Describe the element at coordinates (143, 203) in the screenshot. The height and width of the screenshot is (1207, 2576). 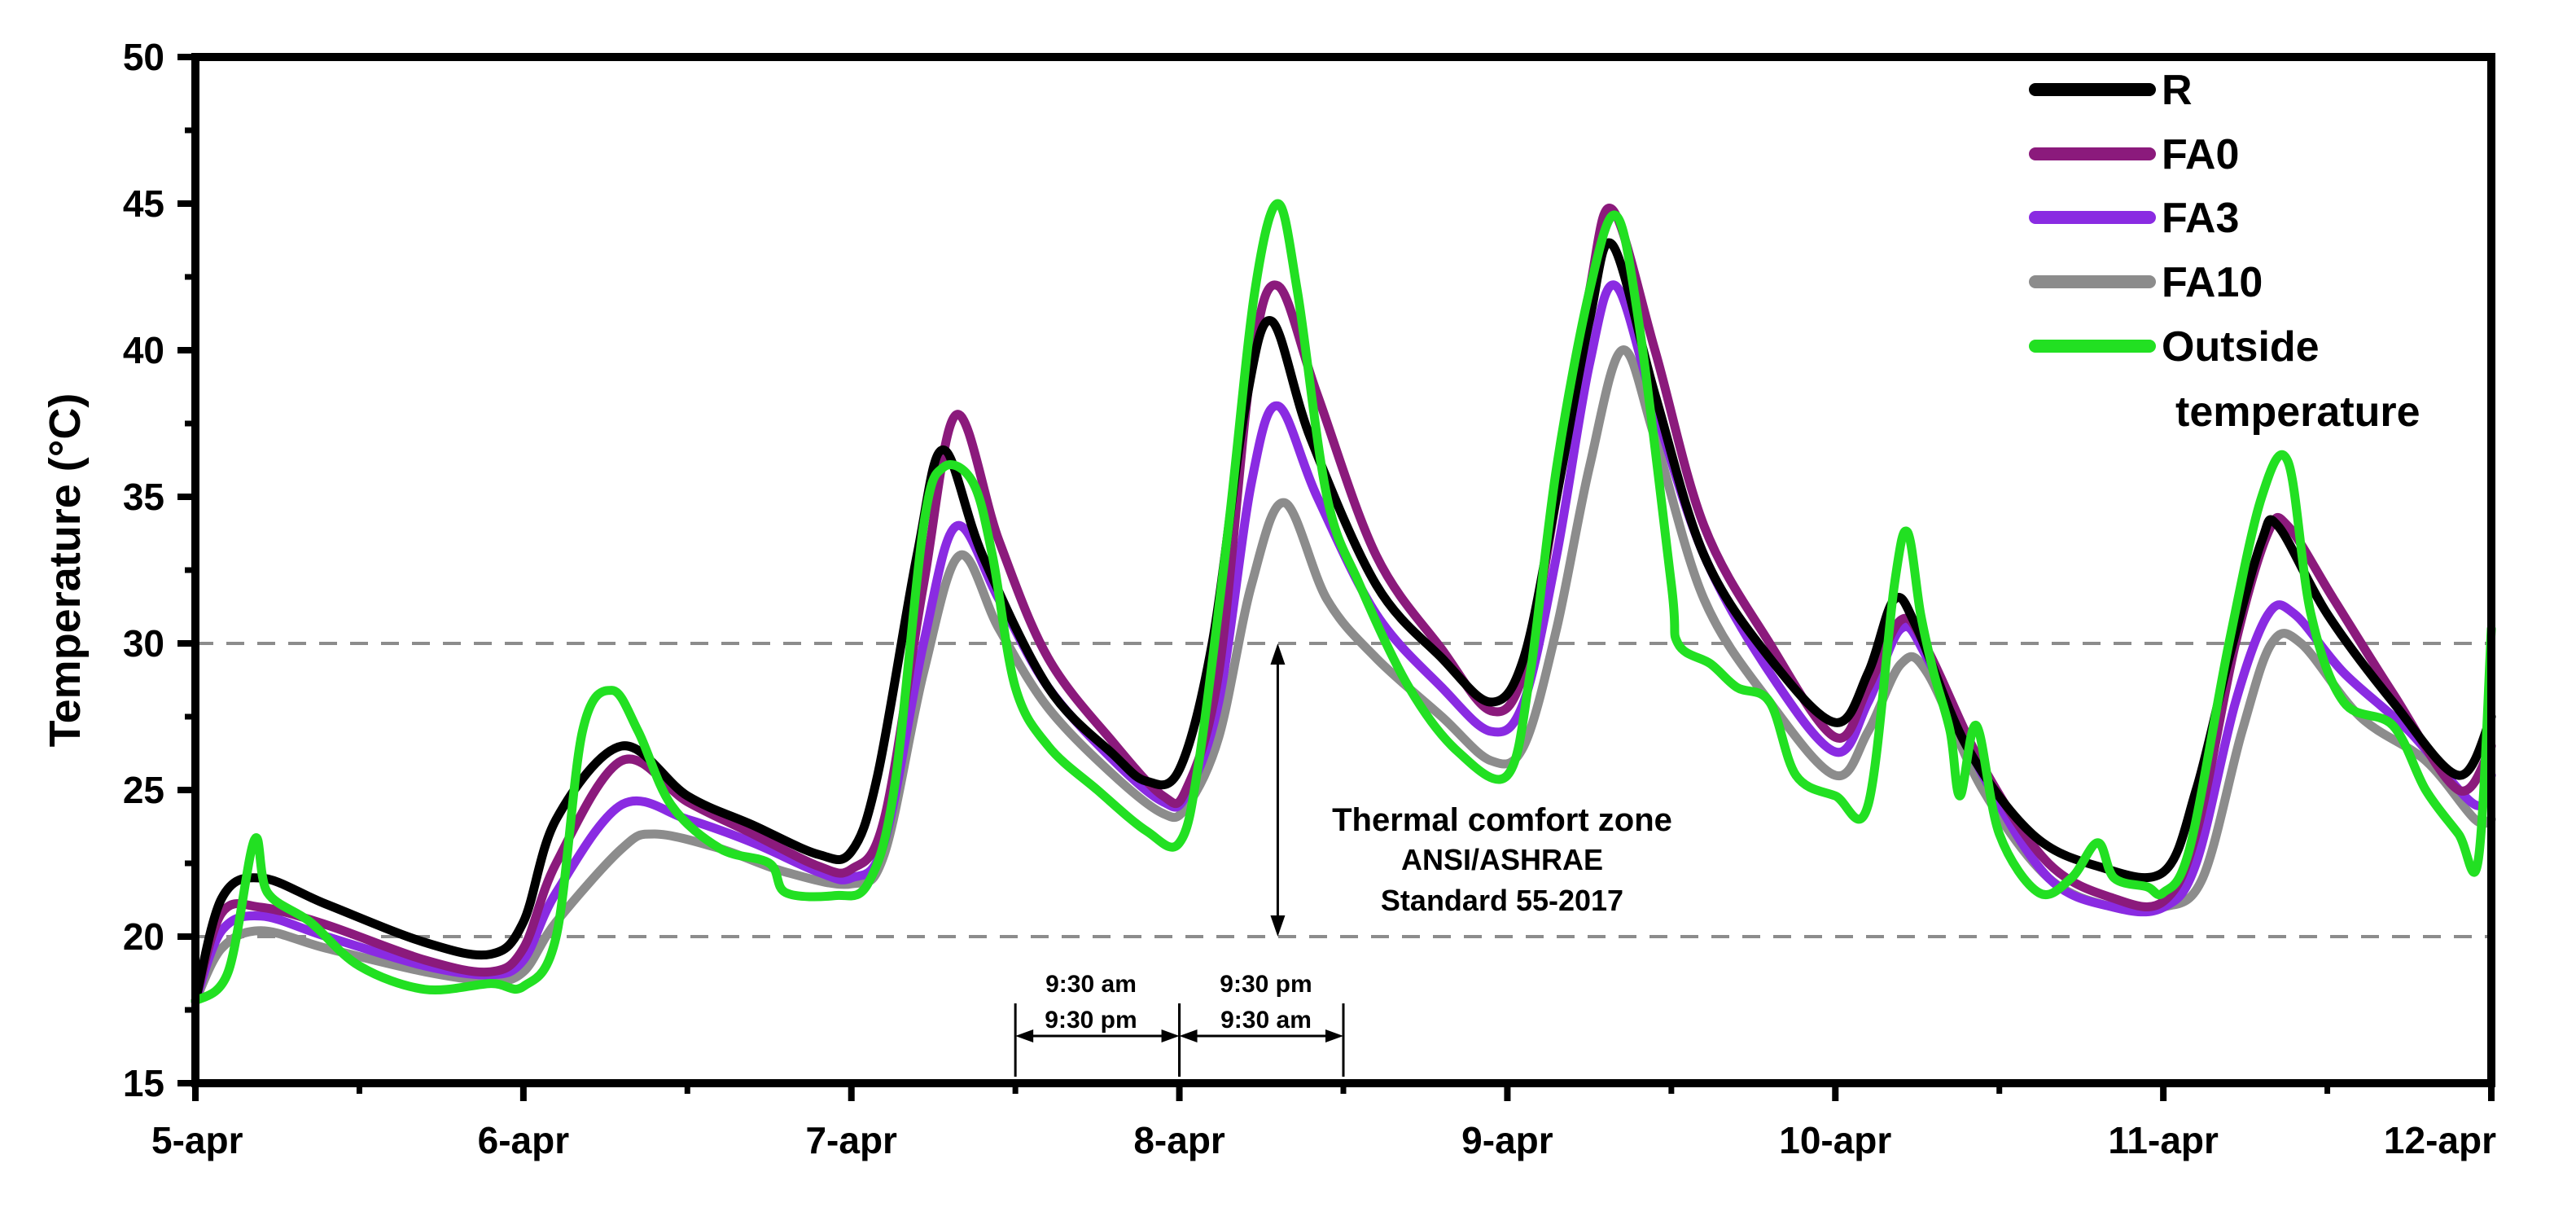
I see `y-tick-label: 45` at that location.